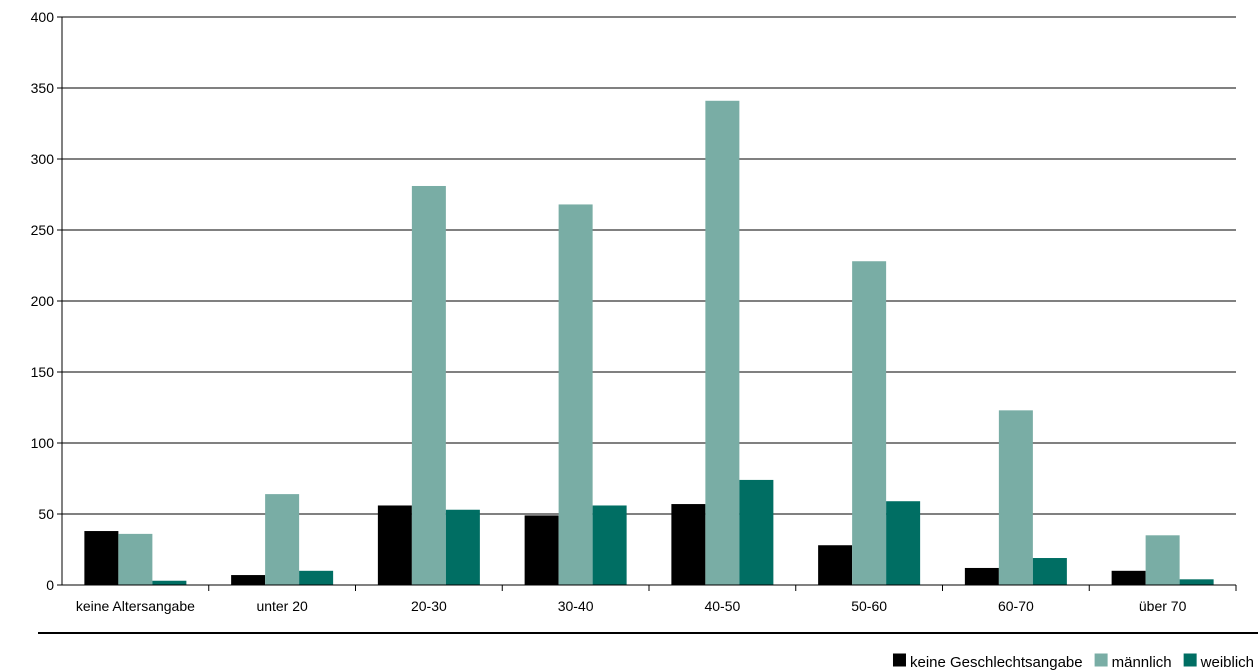 Image resolution: width=1258 pixels, height=672 pixels. I want to click on legend-label: keine Geschlechtsangabe, so click(996, 662).